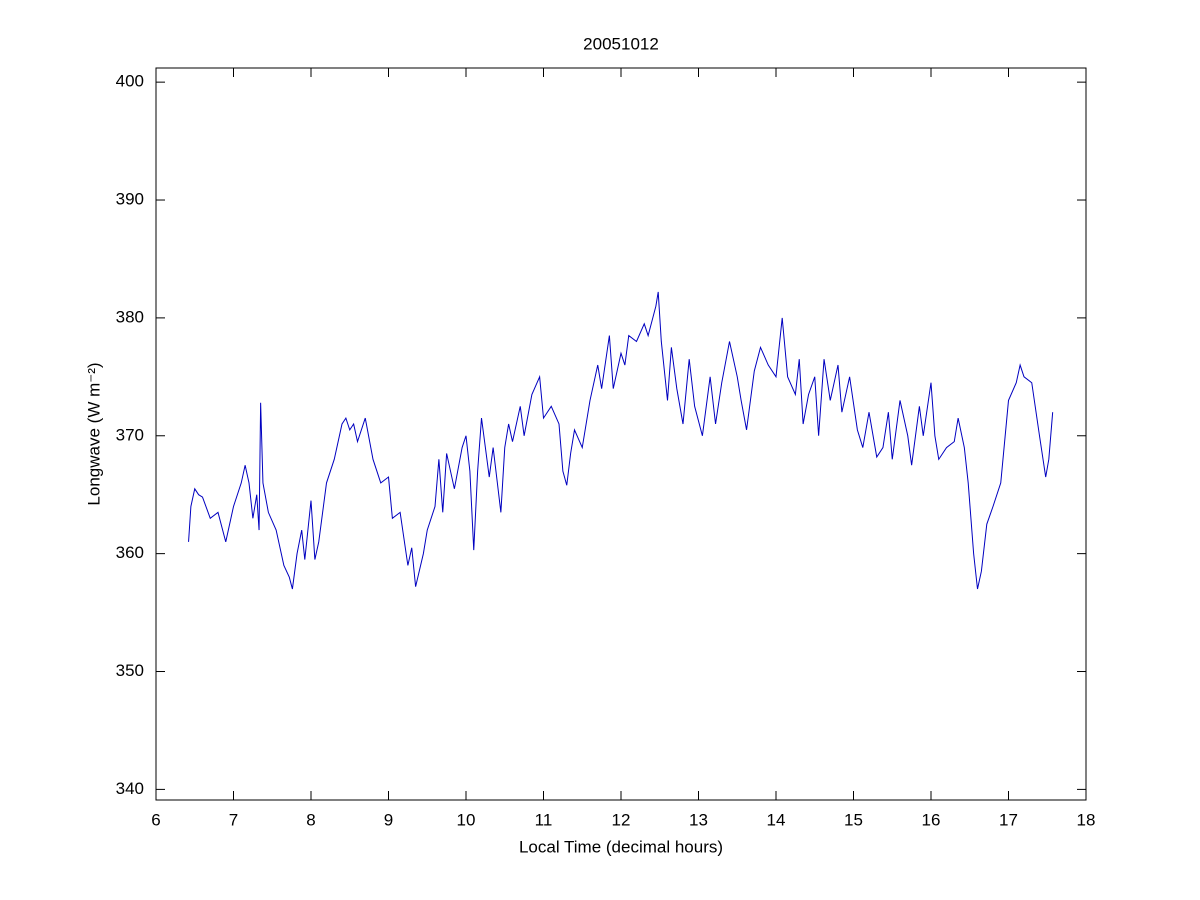  Describe the element at coordinates (466, 819) in the screenshot. I see `x-tick-label: 10` at that location.